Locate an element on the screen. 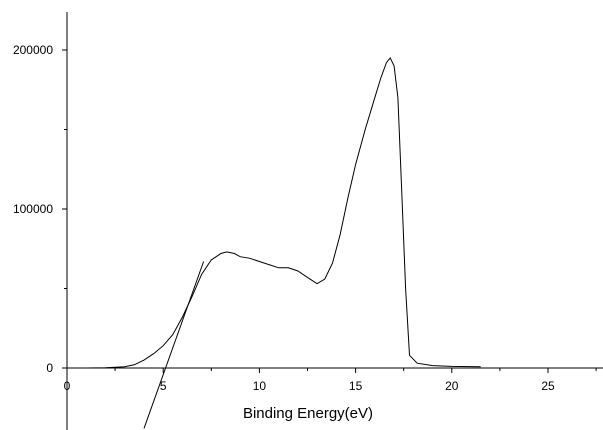 Image resolution: width=603 pixels, height=430 pixels. x-tick-label: 25 is located at coordinates (548, 386).